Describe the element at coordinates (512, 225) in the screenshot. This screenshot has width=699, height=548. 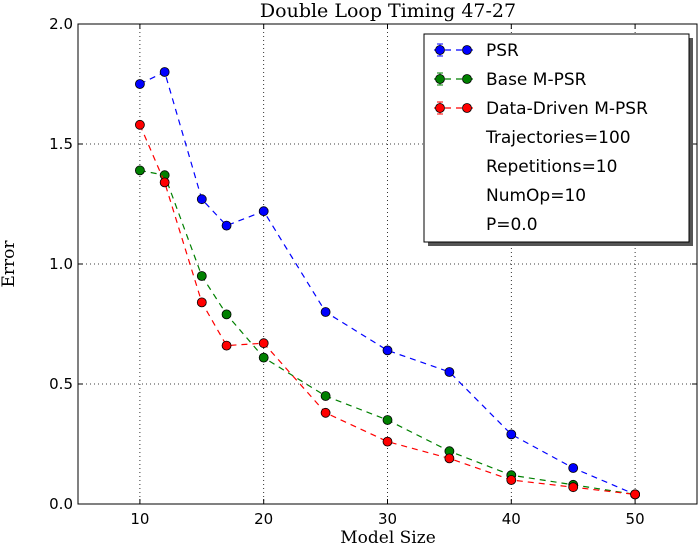
I see `legend-note: P=0.0` at that location.